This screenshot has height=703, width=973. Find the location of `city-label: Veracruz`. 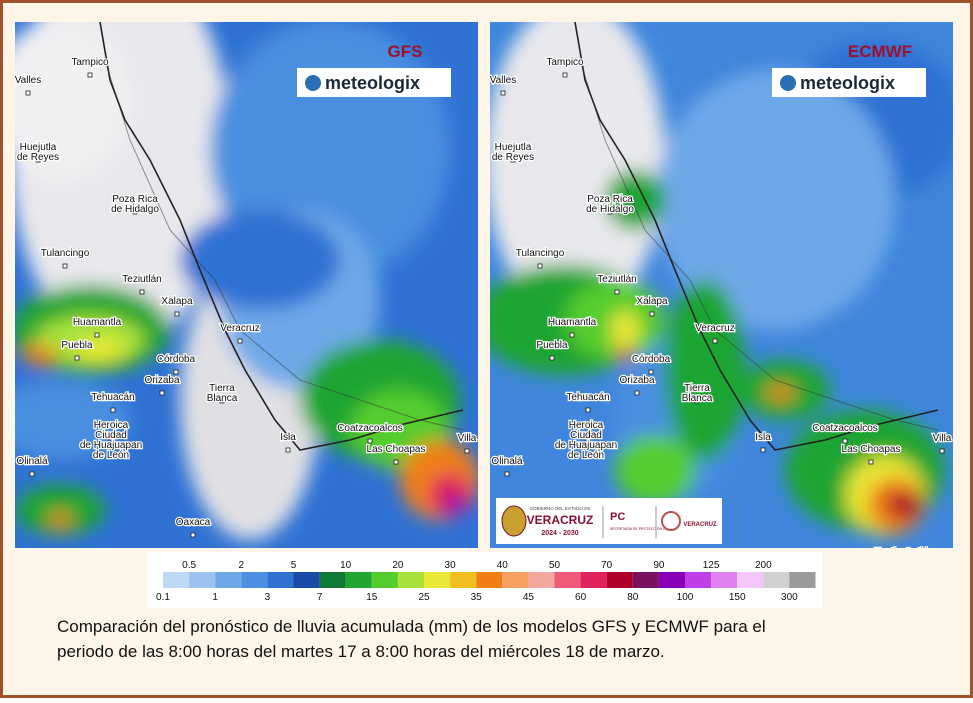

city-label: Veracruz is located at coordinates (239, 328).